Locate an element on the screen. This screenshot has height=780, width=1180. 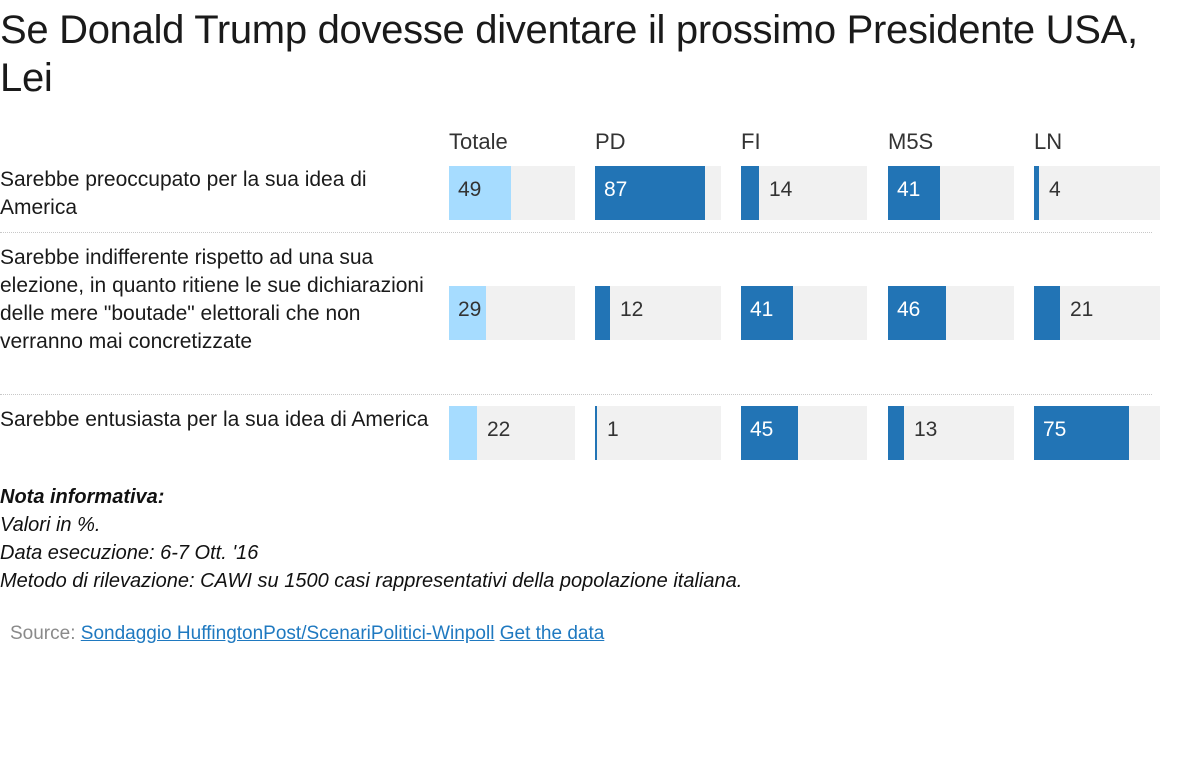
data-label-ln-row-3: 75 is located at coordinates (1055, 429).